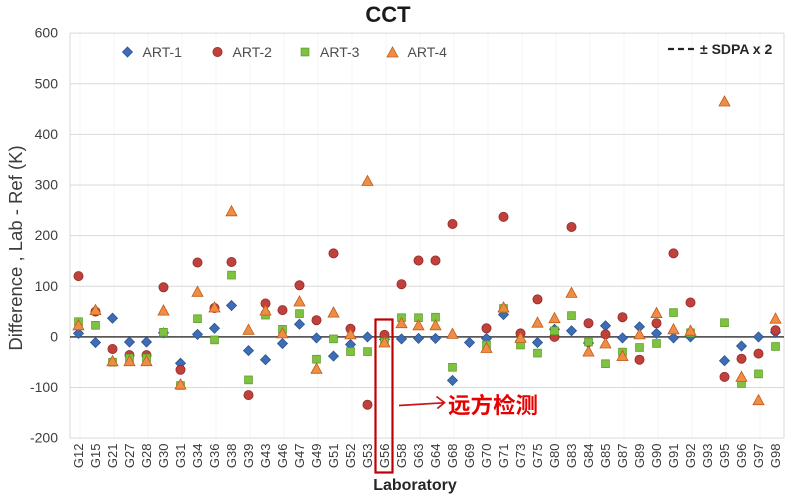  Describe the element at coordinates (95, 456) in the screenshot. I see `svg-text: G15` at that location.